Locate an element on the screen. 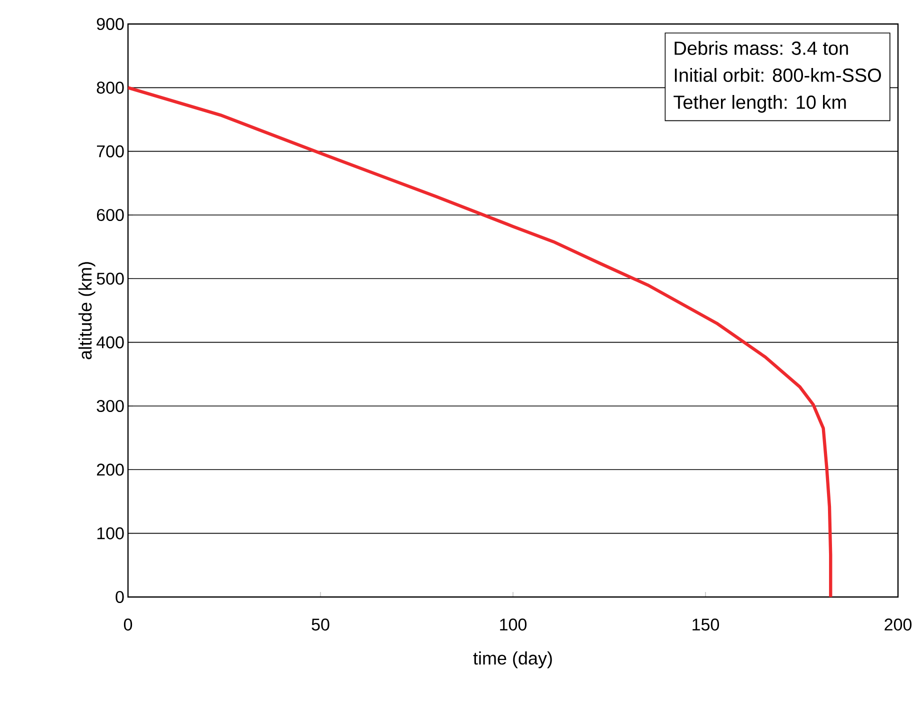  y-tick-label: 100 is located at coordinates (110, 533).